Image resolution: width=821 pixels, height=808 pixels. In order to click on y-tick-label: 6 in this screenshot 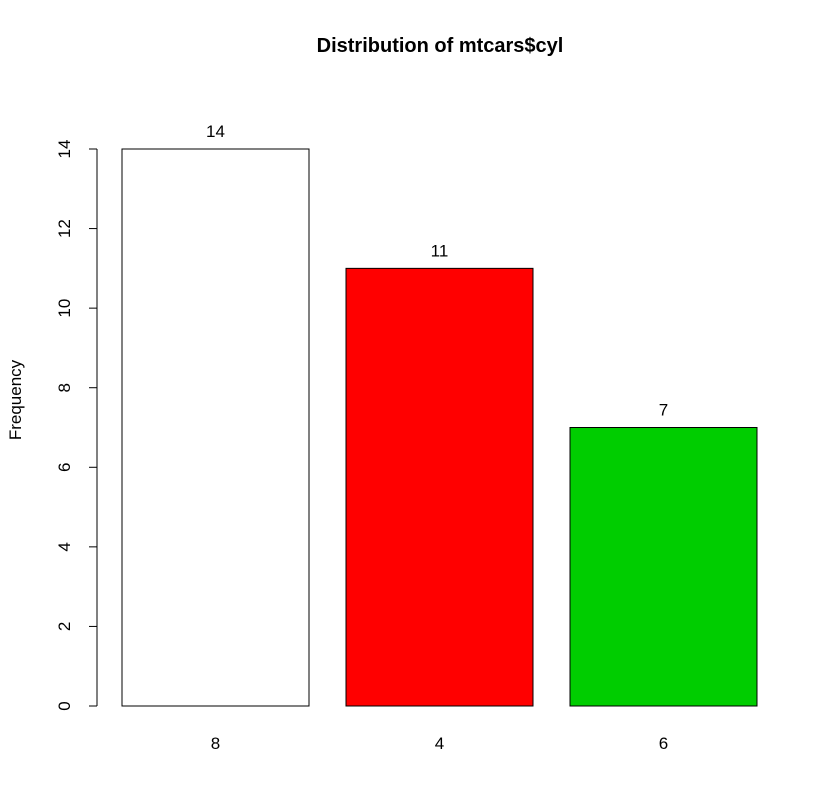, I will do `click(64, 467)`.